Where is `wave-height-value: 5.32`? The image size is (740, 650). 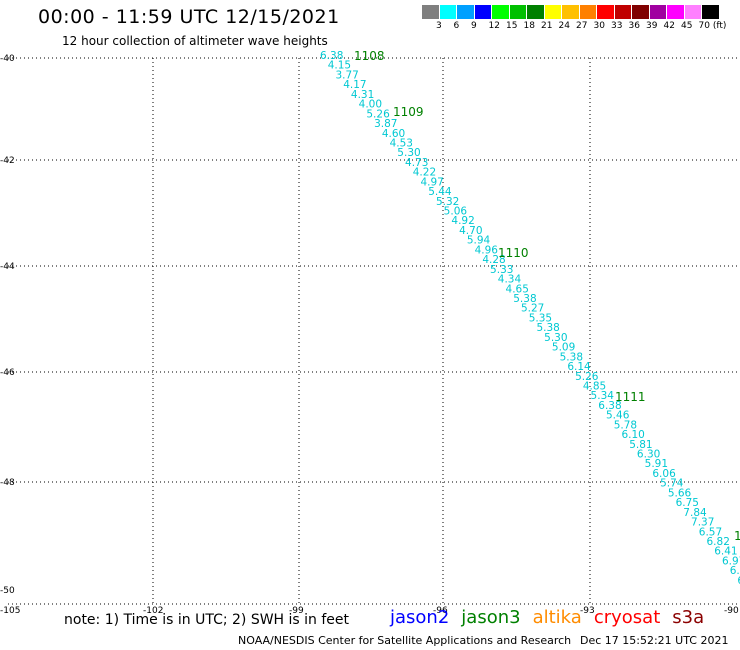
wave-height-value: 5.32 is located at coordinates (447, 202).